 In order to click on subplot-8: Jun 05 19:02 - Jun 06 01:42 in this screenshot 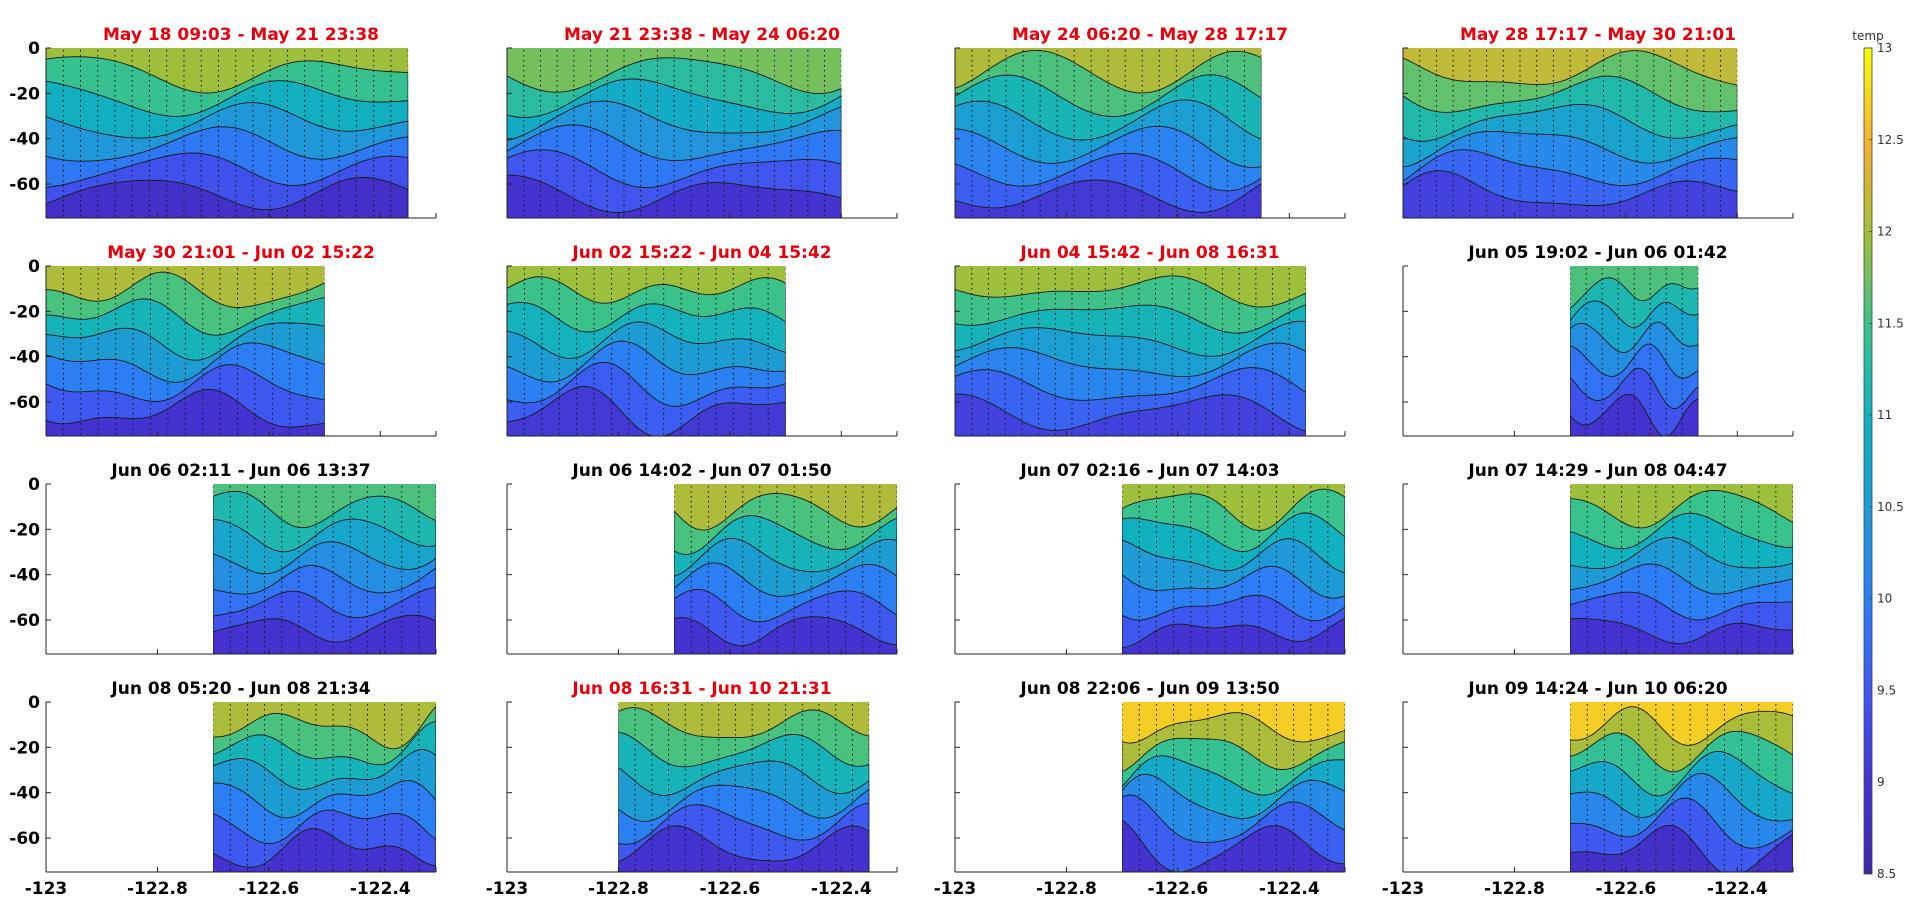, I will do `click(1598, 340)`.